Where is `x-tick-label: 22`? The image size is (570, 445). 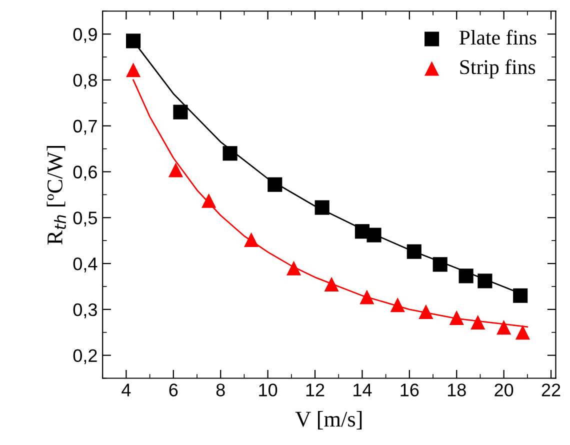
x-tick-label: 22 is located at coordinates (551, 390).